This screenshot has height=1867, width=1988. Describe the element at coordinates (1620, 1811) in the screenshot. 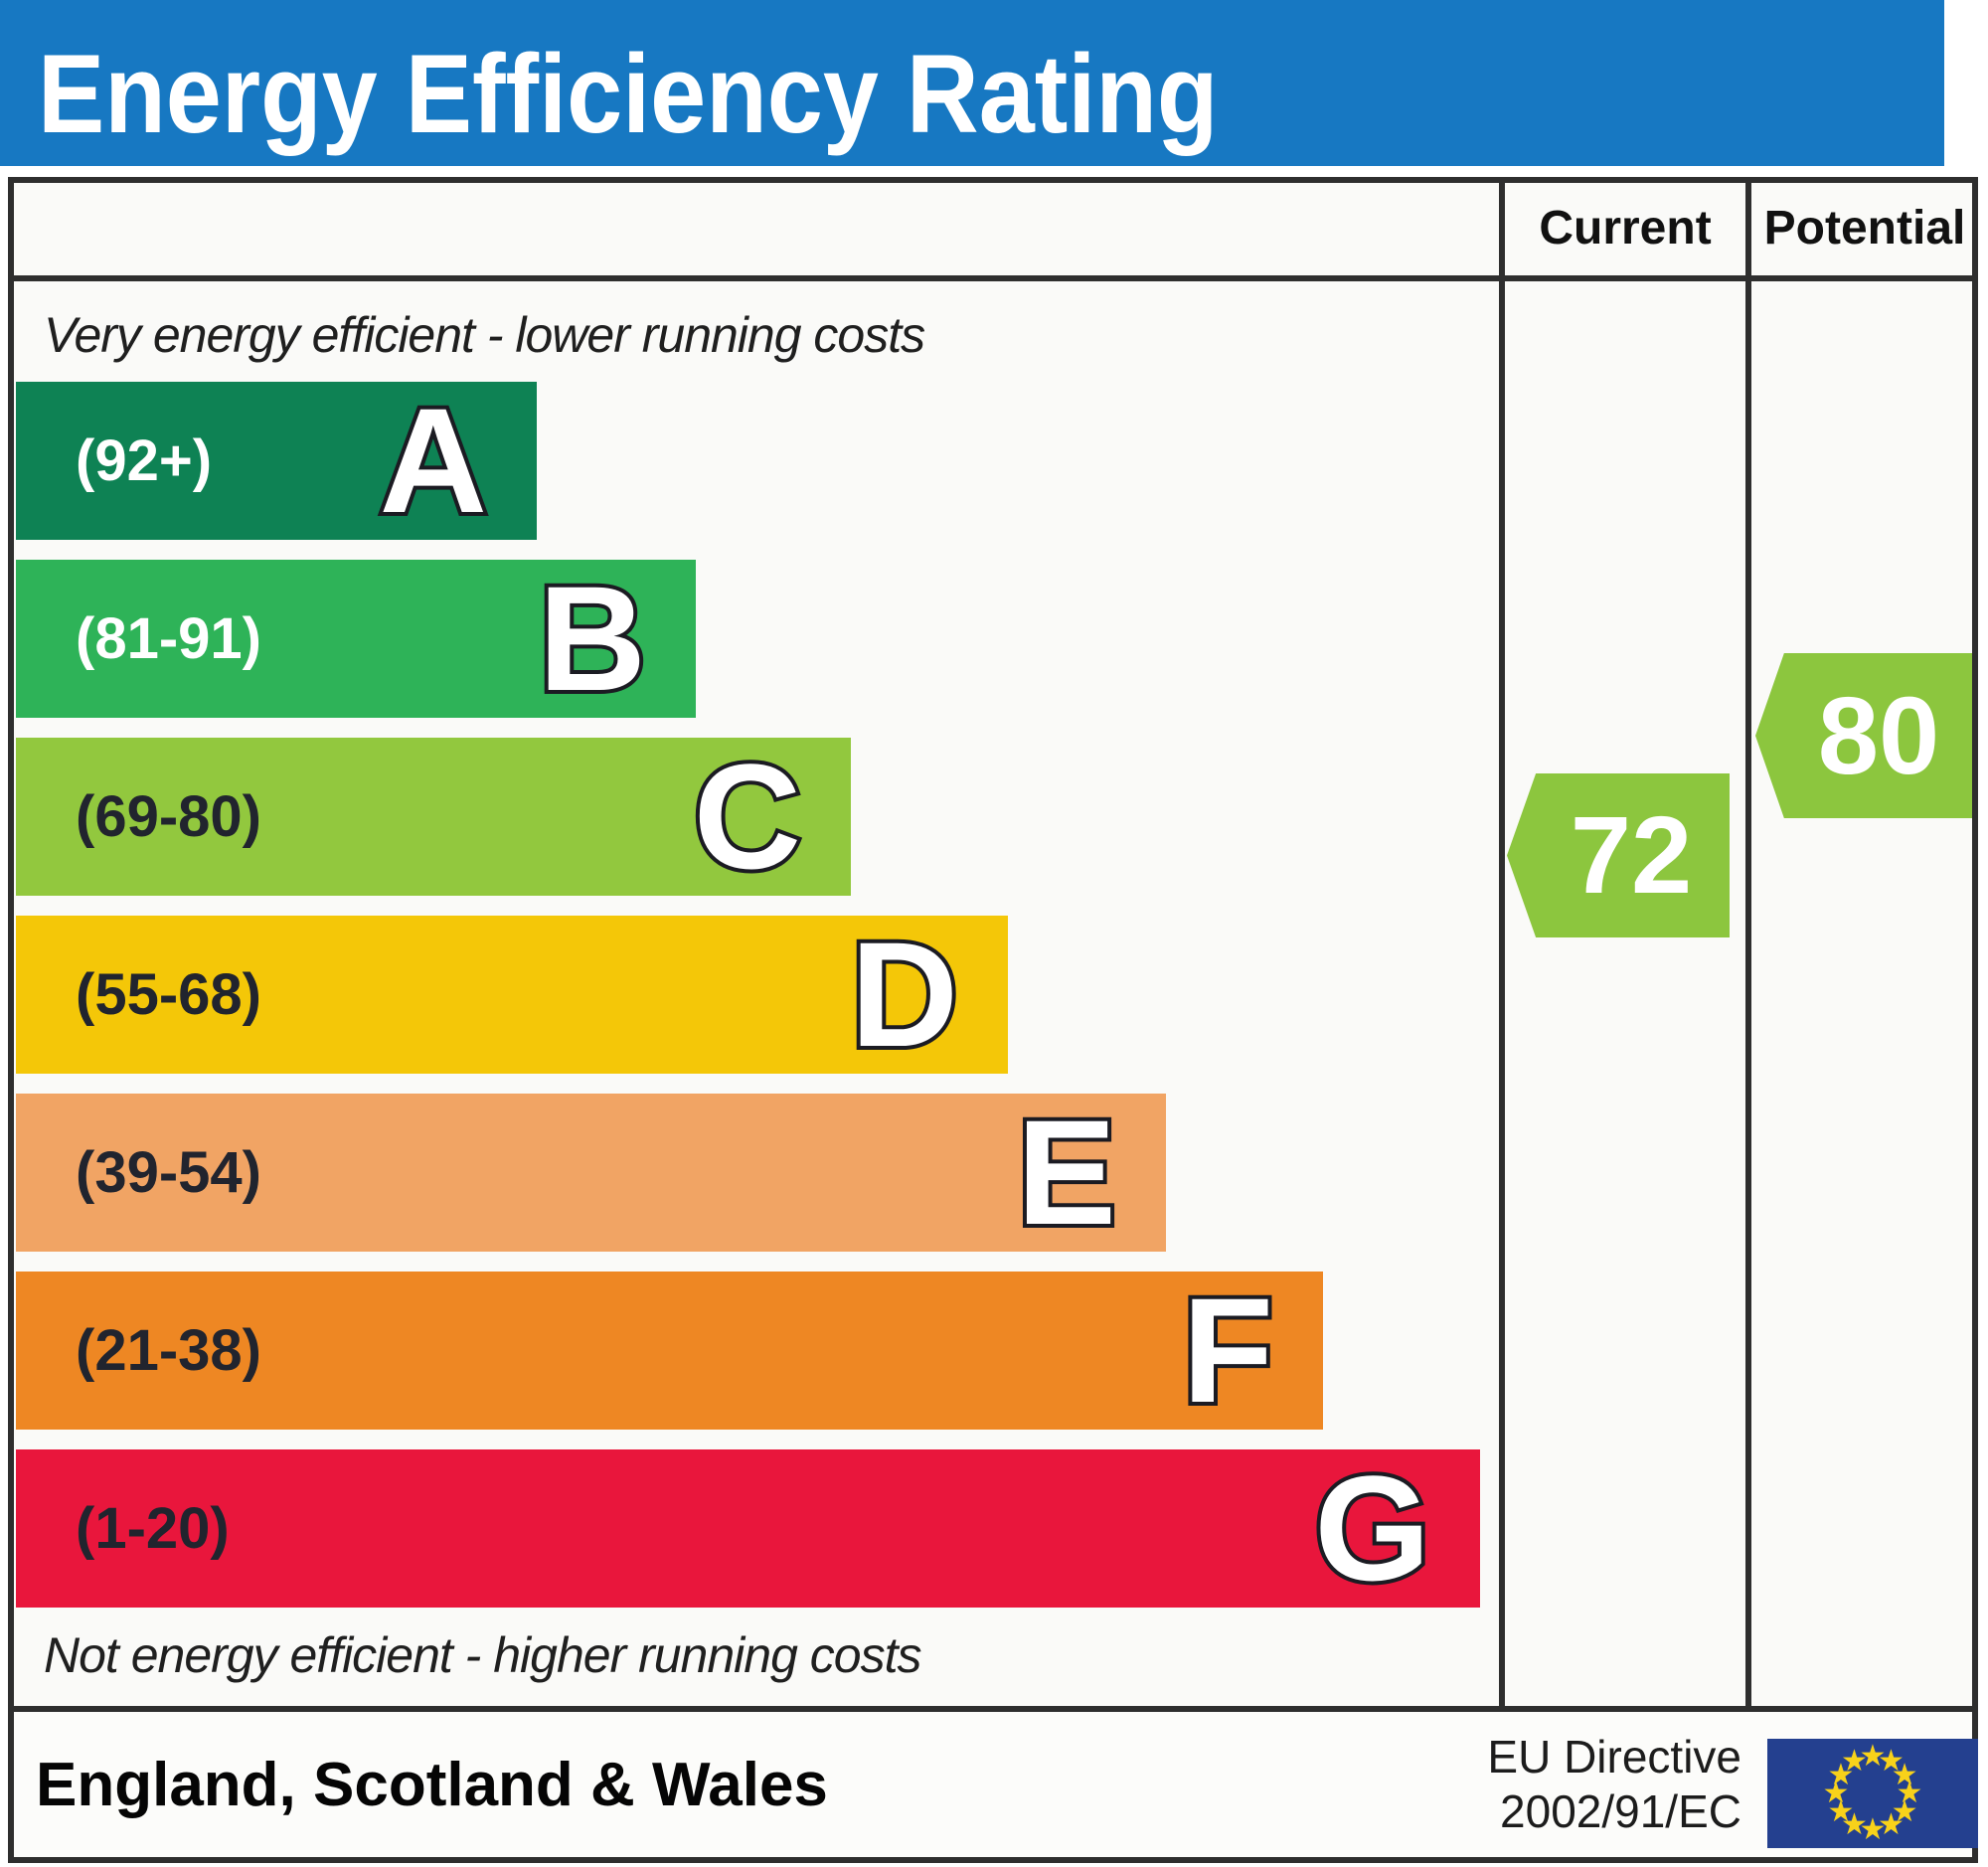

I see `eu-directive-line2: 2002/91/EC` at that location.